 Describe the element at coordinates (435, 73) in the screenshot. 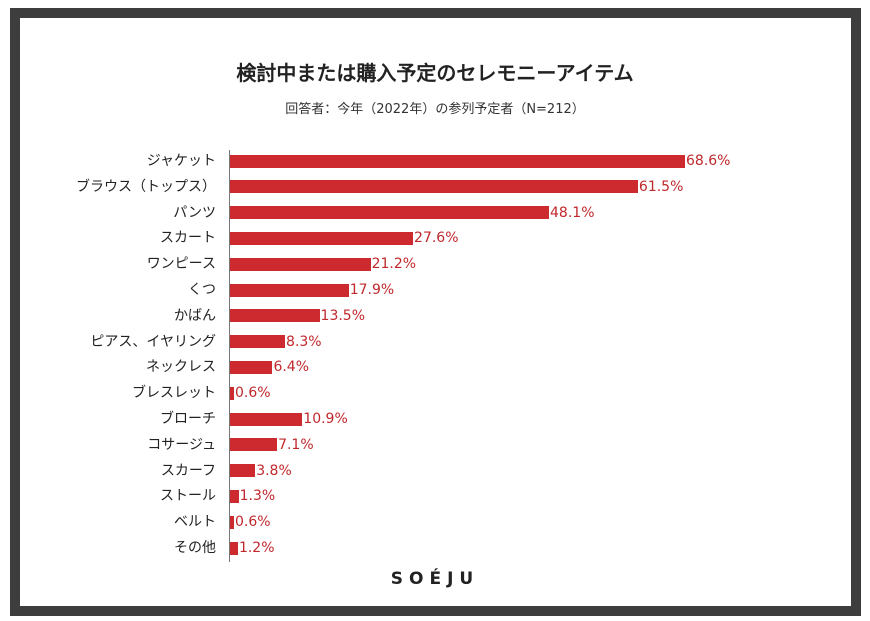

I see `chart-title: 検討中または購入予定のセレモニーアイテム` at that location.